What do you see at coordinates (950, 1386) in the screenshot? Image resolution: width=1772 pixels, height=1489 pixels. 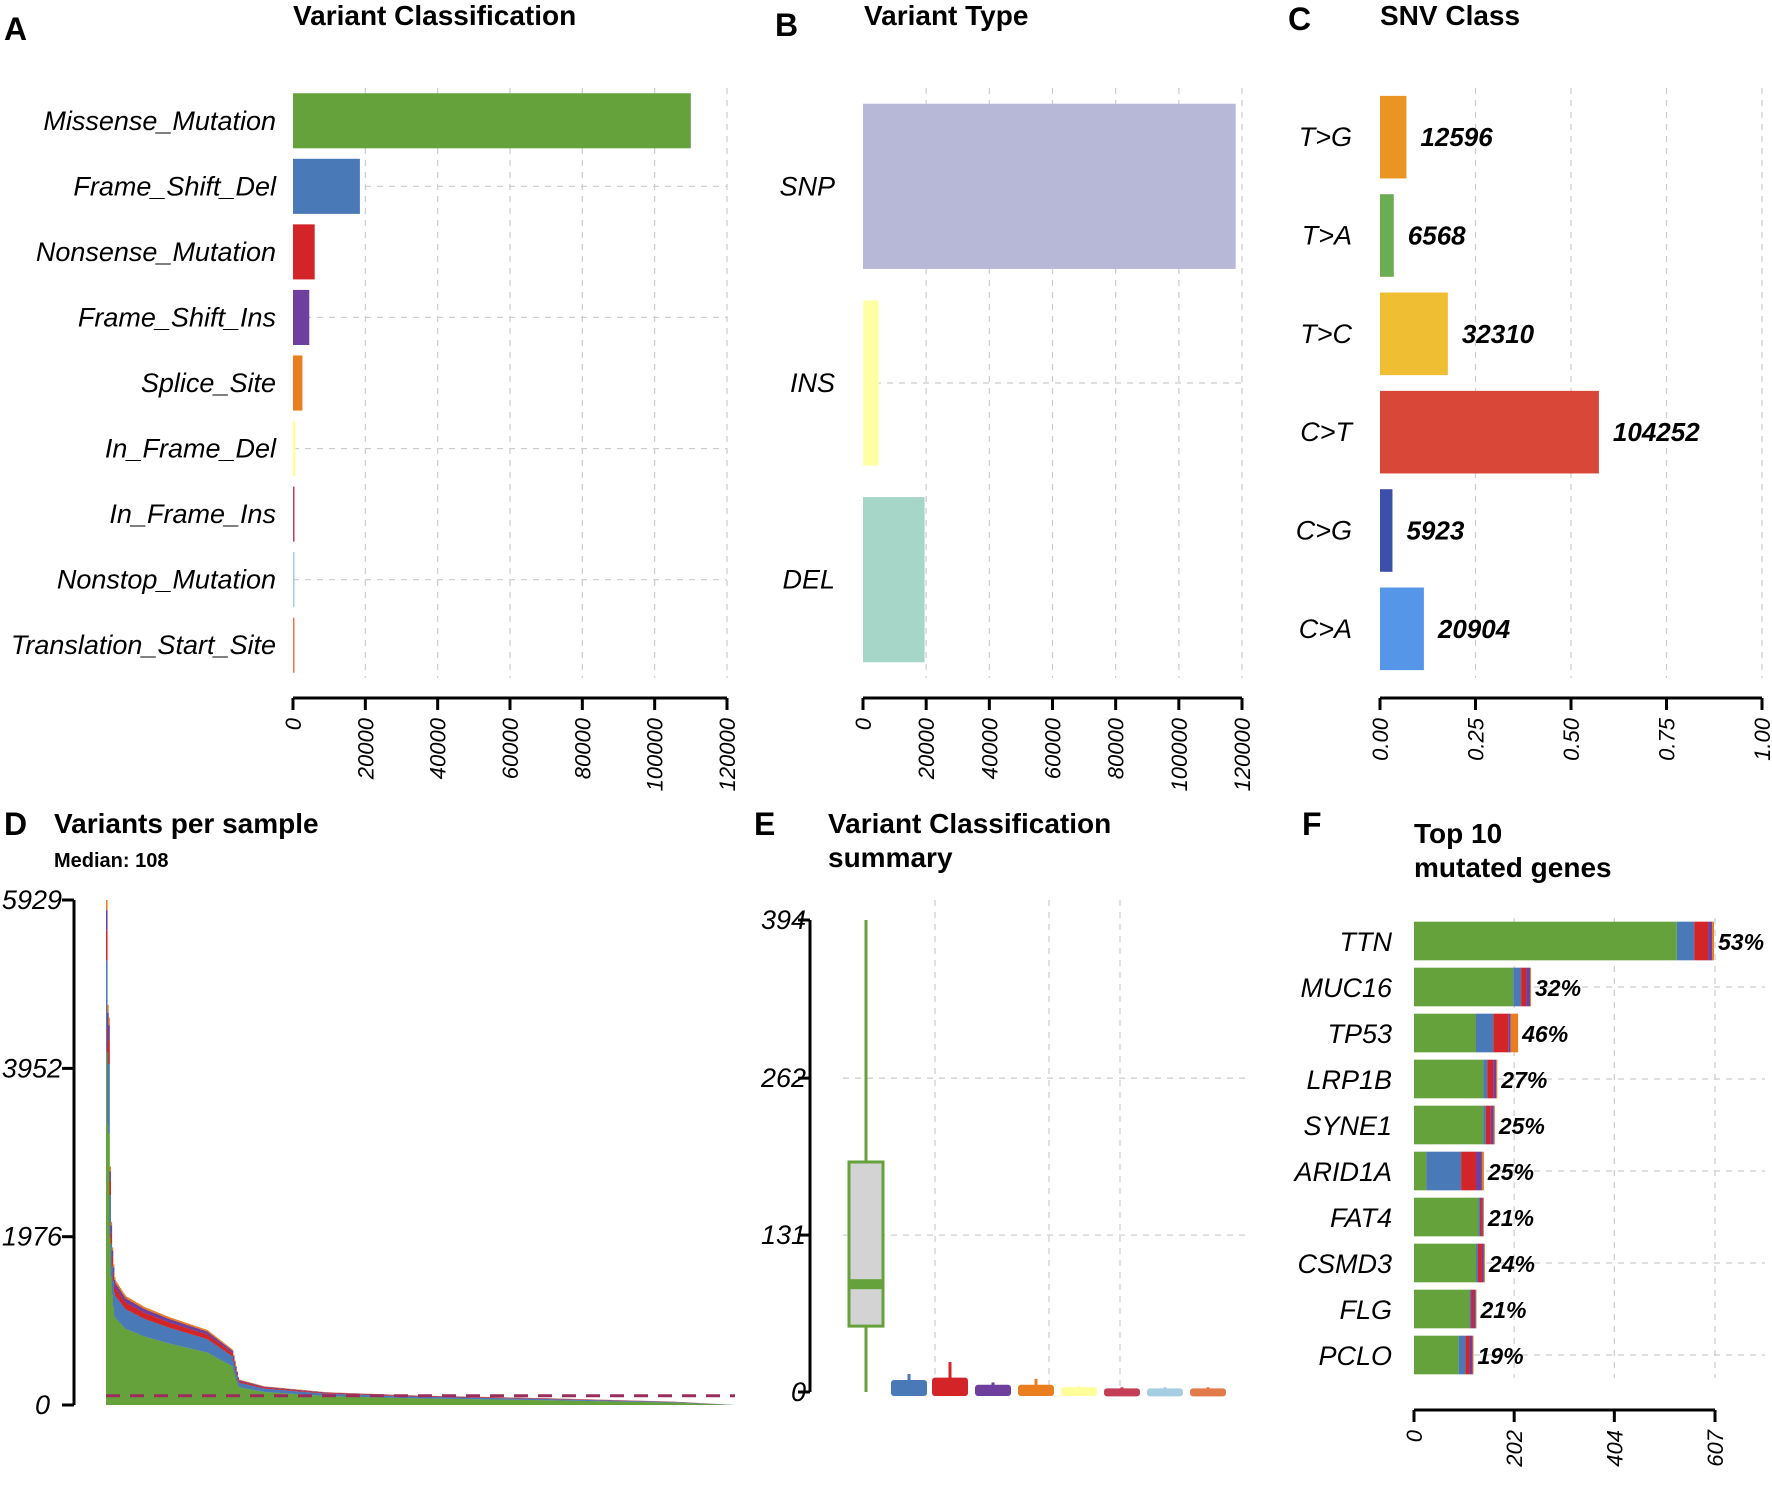 I see `panel-e-box` at bounding box center [950, 1386].